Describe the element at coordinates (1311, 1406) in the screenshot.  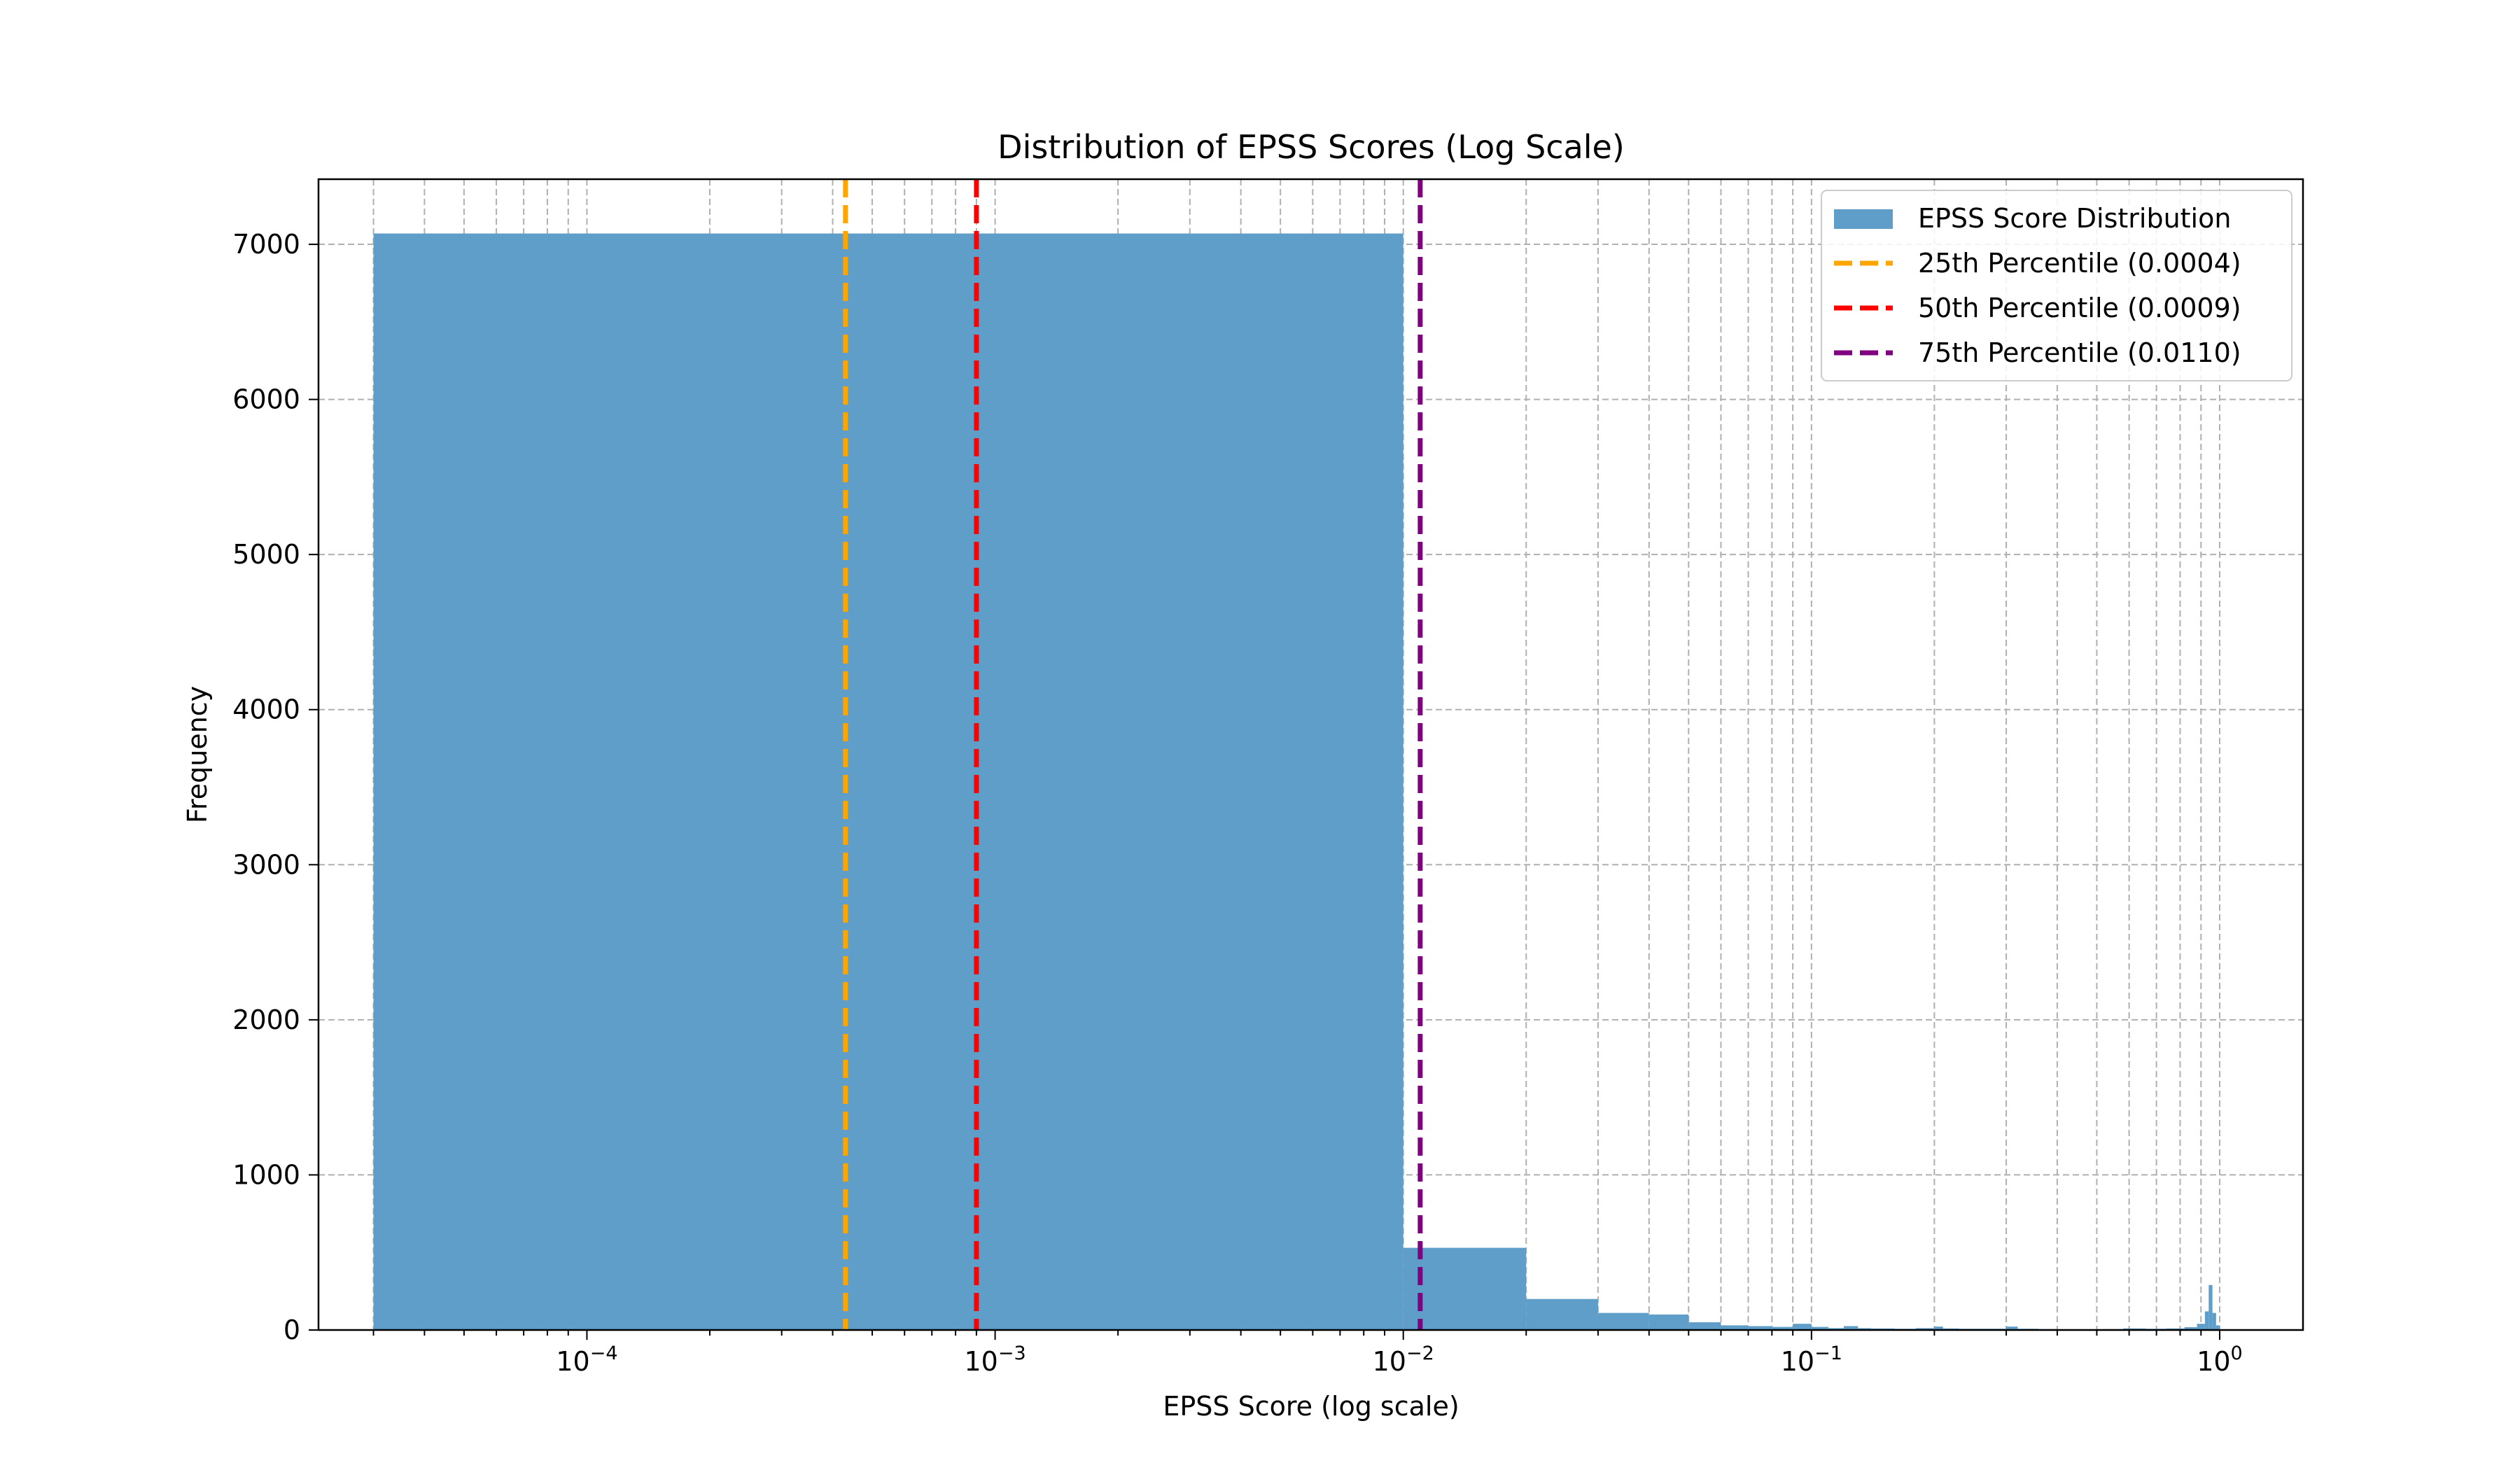
I see `x-axis-label: EPSS Score (log scale)` at that location.